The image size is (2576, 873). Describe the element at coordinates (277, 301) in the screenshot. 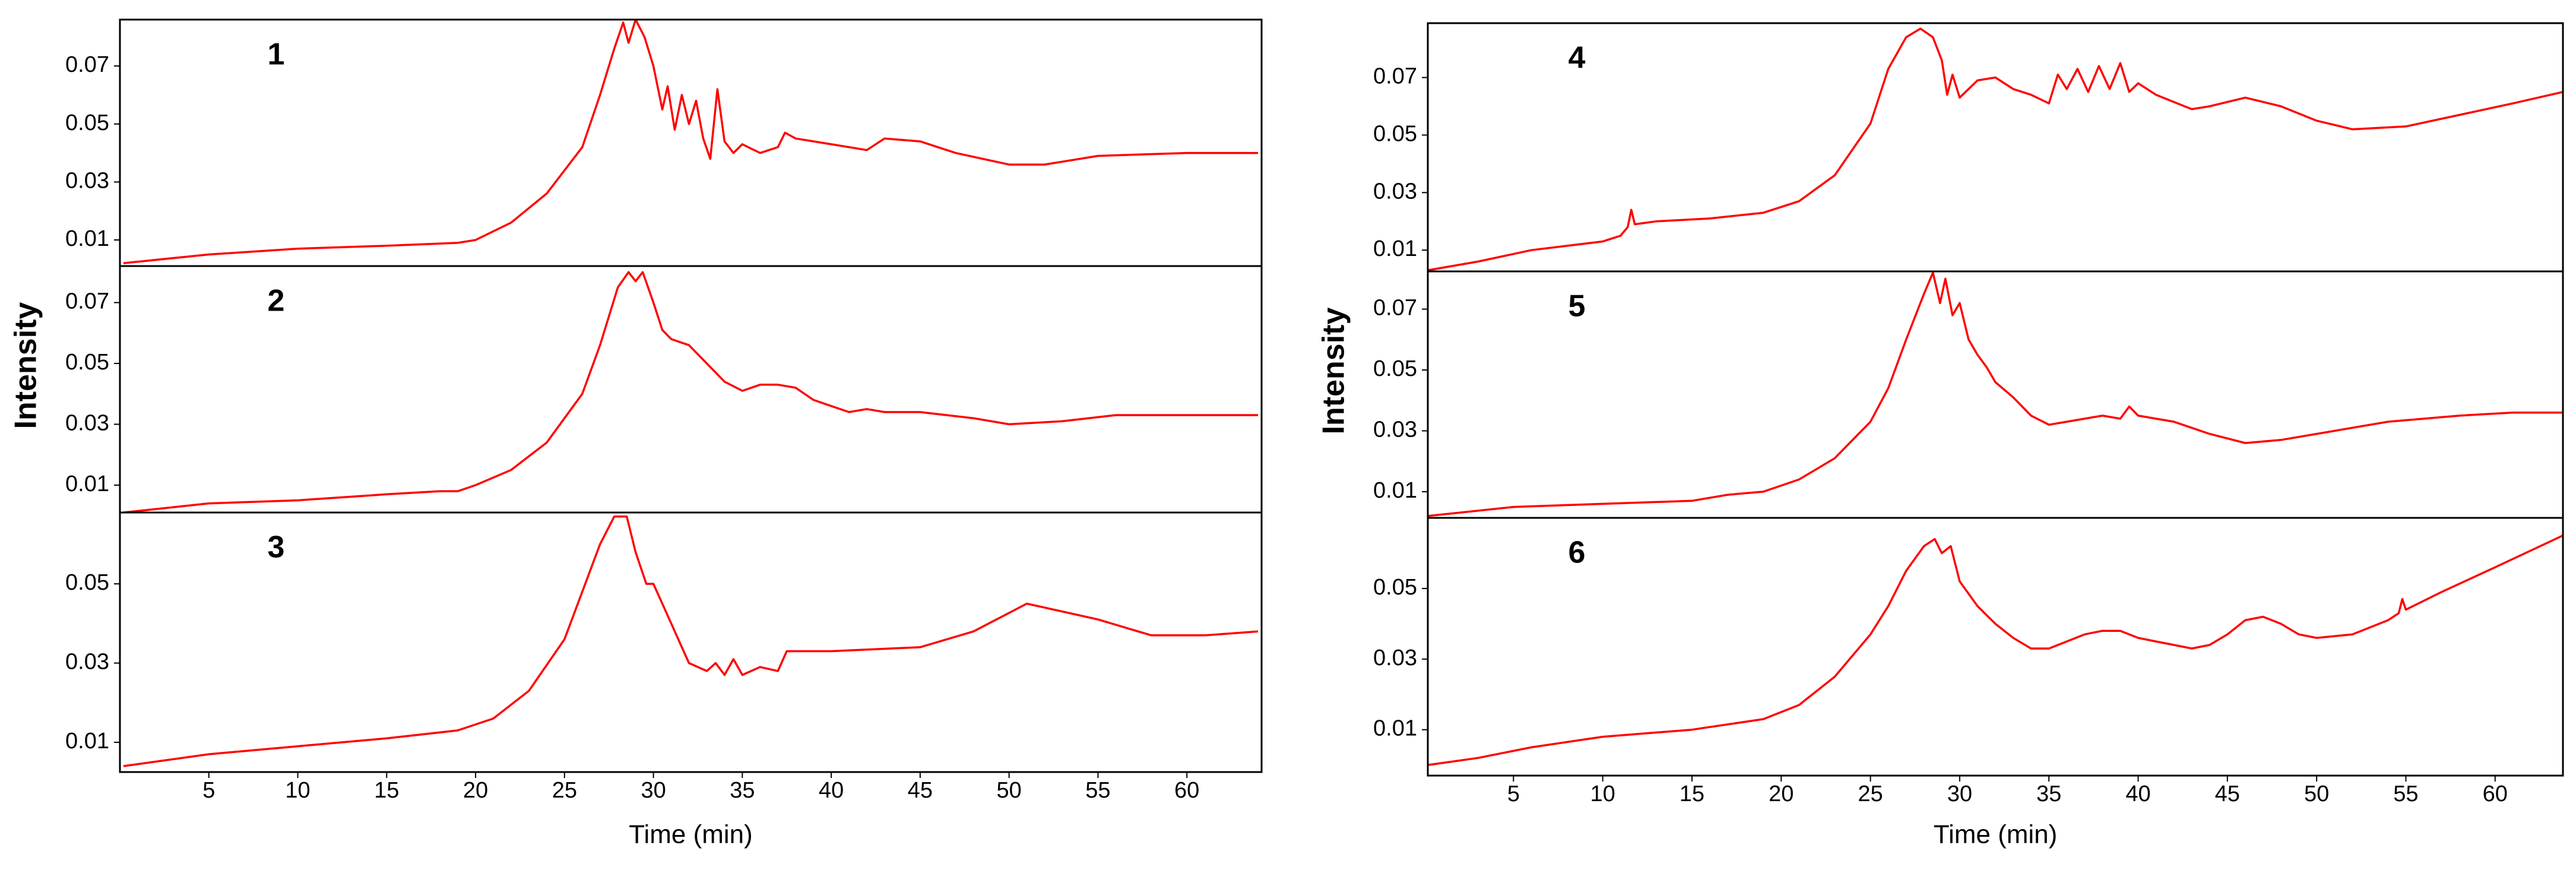

I see `panel-label: 2` at that location.